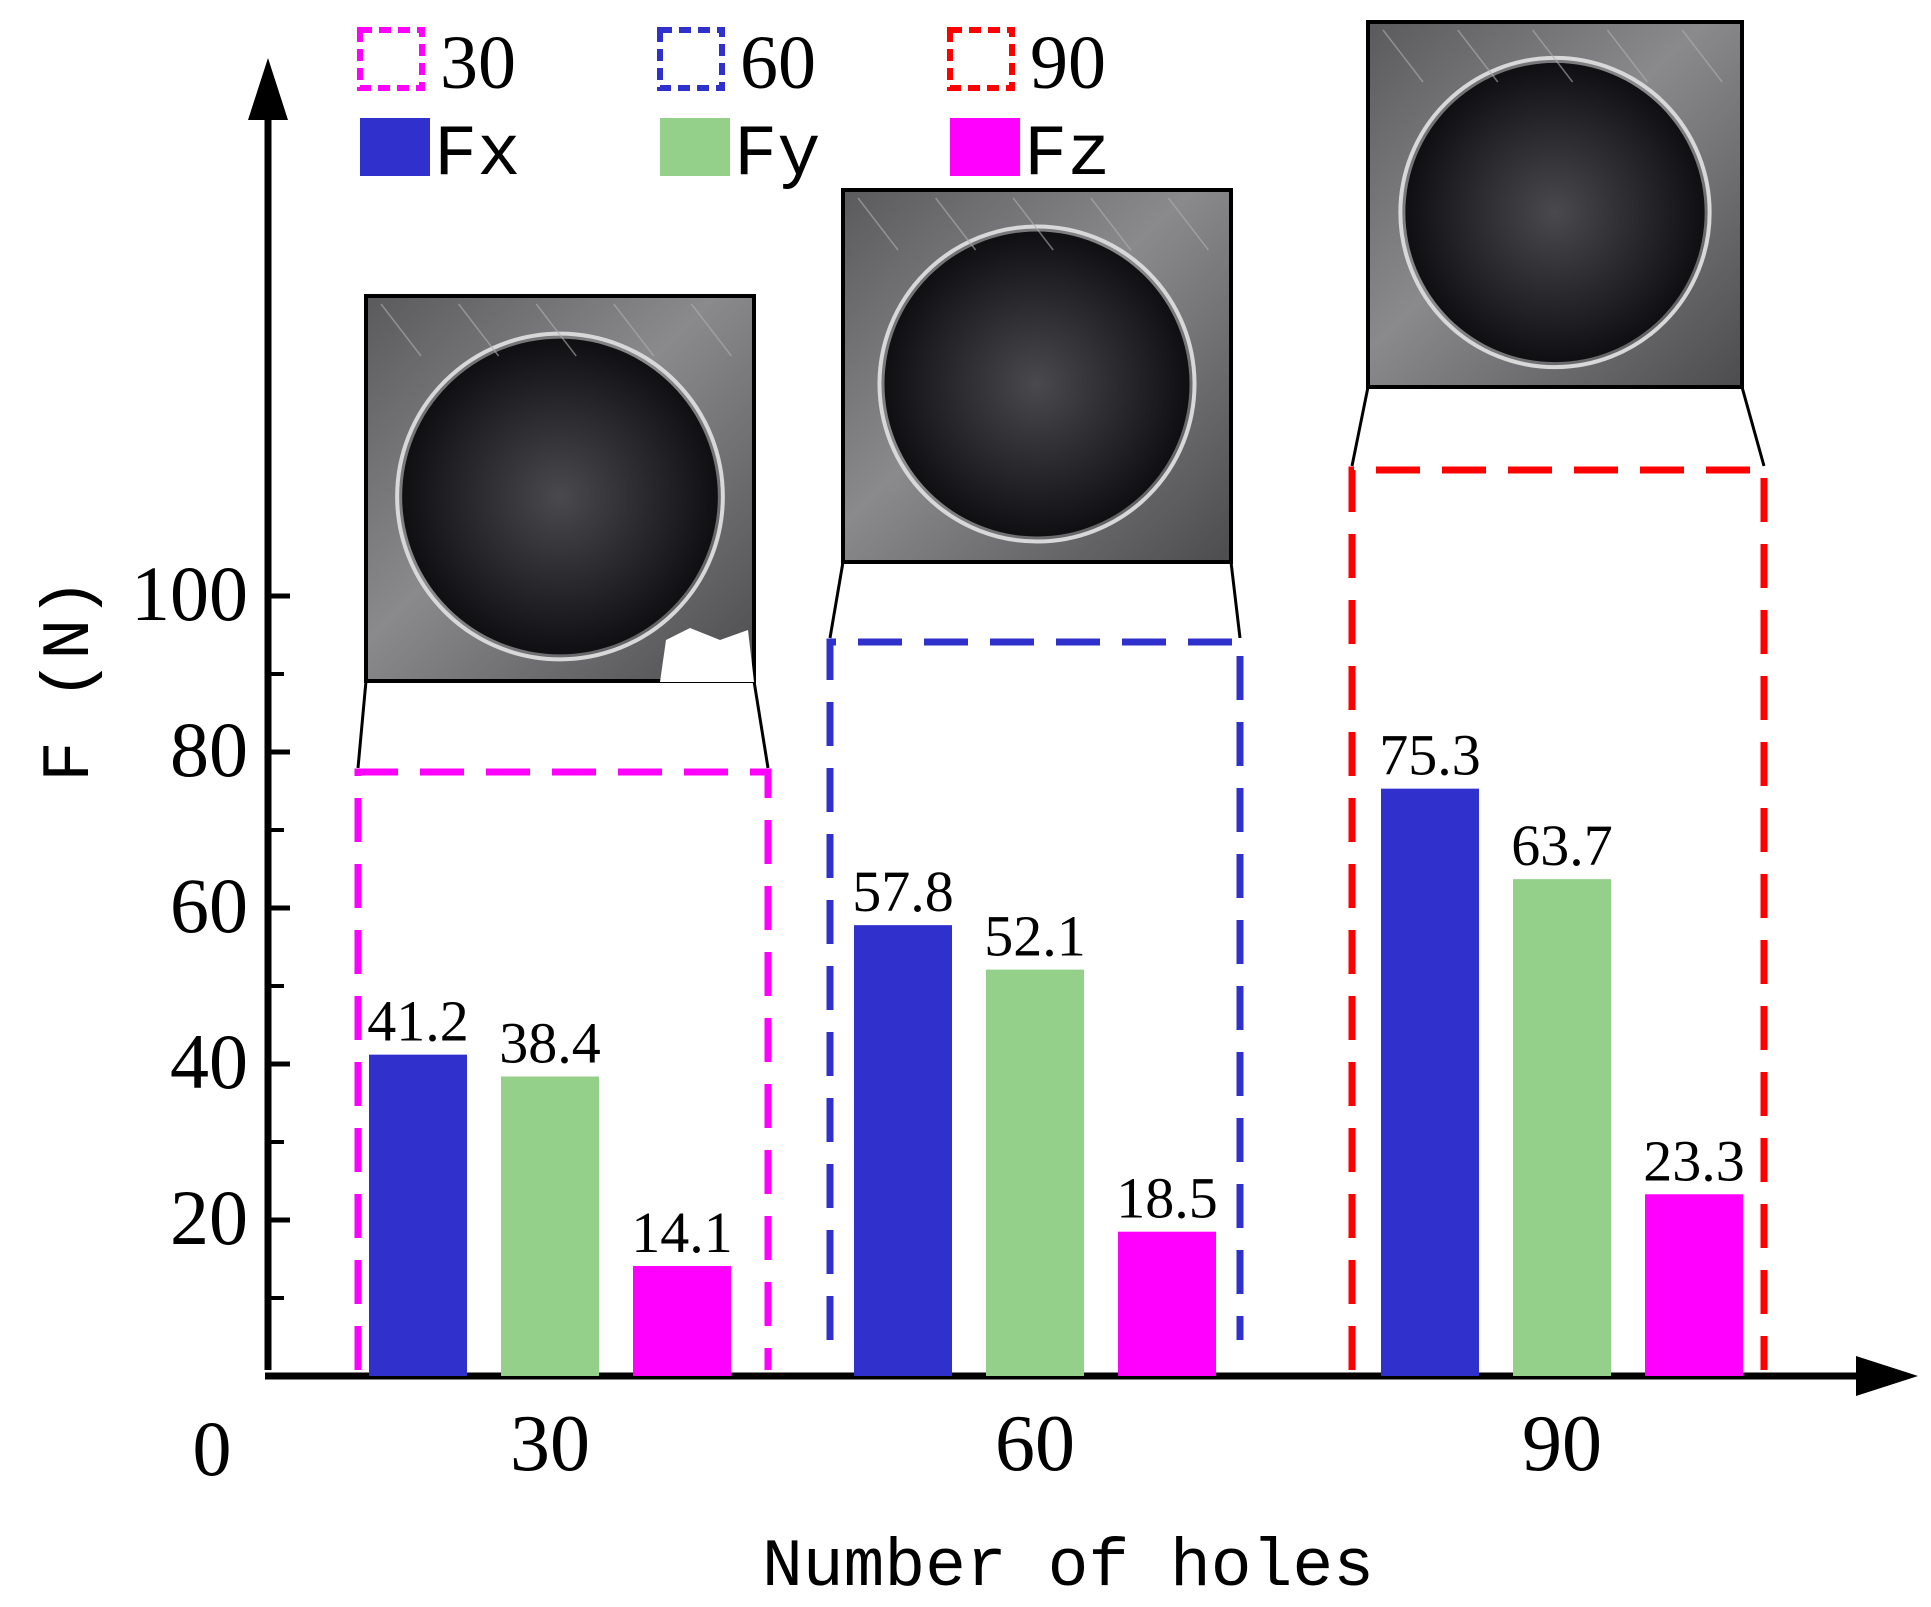 This screenshot has width=1931, height=1607. Describe the element at coordinates (985, 147) in the screenshot. I see `legend-swatch-fz` at that location.